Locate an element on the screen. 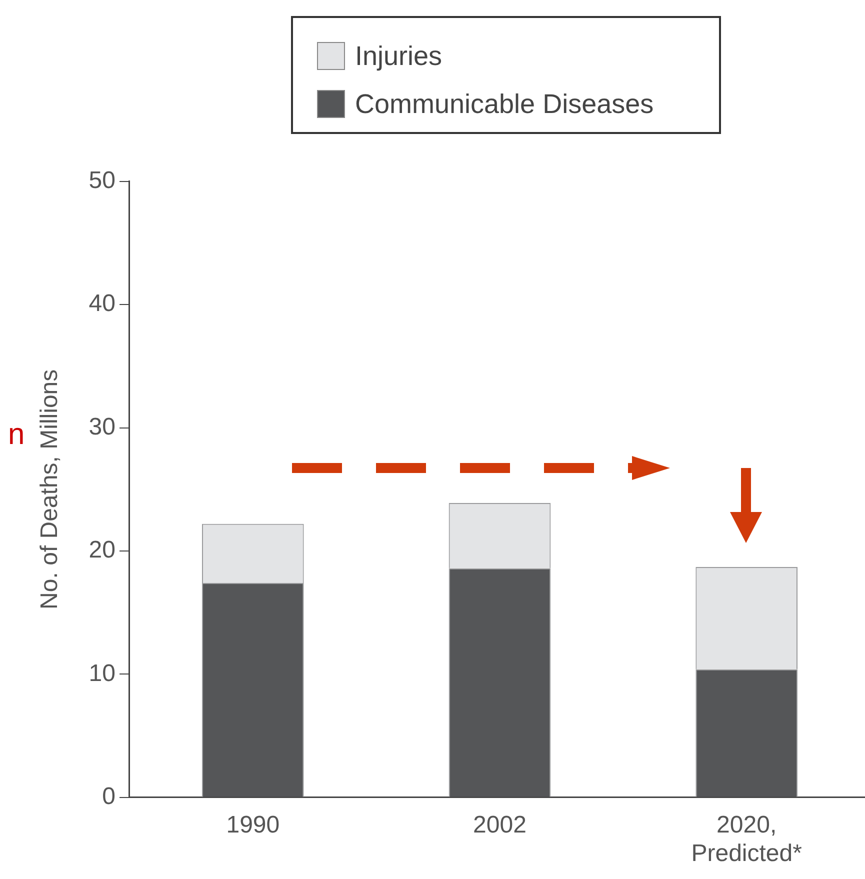 The image size is (865, 879). x-tick-label: 2020, Predicted* is located at coordinates (746, 839).